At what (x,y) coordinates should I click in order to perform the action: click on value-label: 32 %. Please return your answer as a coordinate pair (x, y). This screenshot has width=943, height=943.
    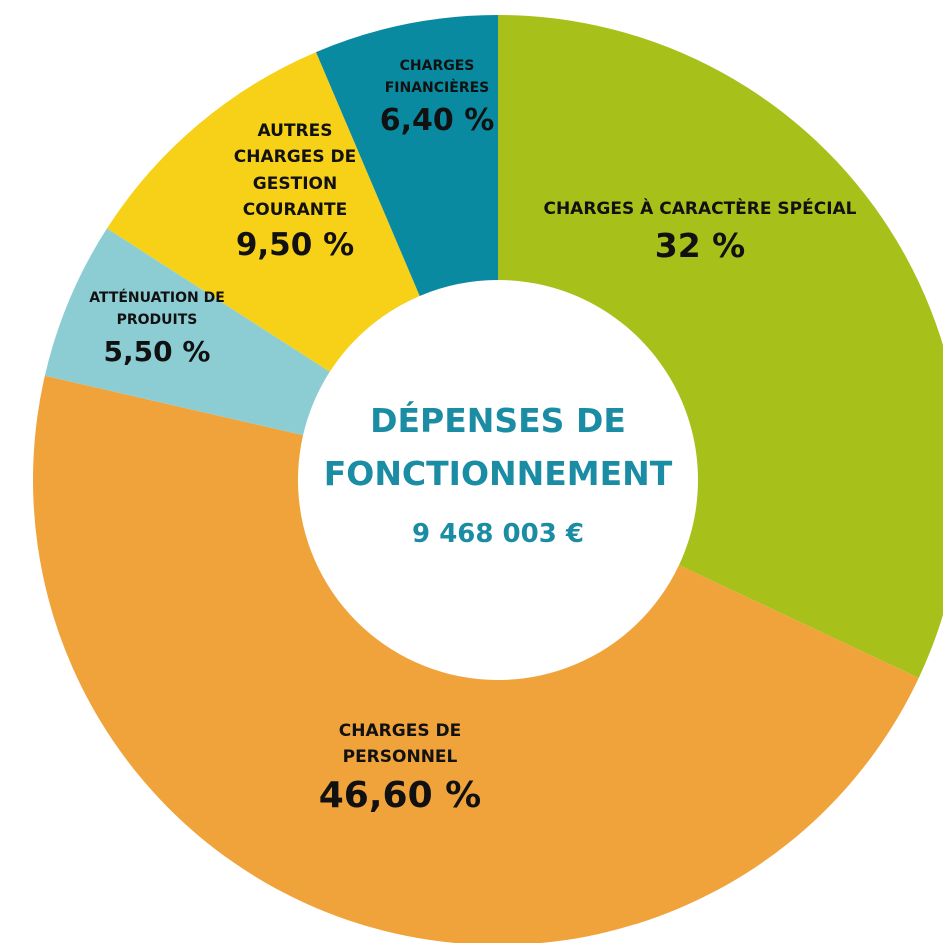
    Looking at the image, I should click on (700, 246).